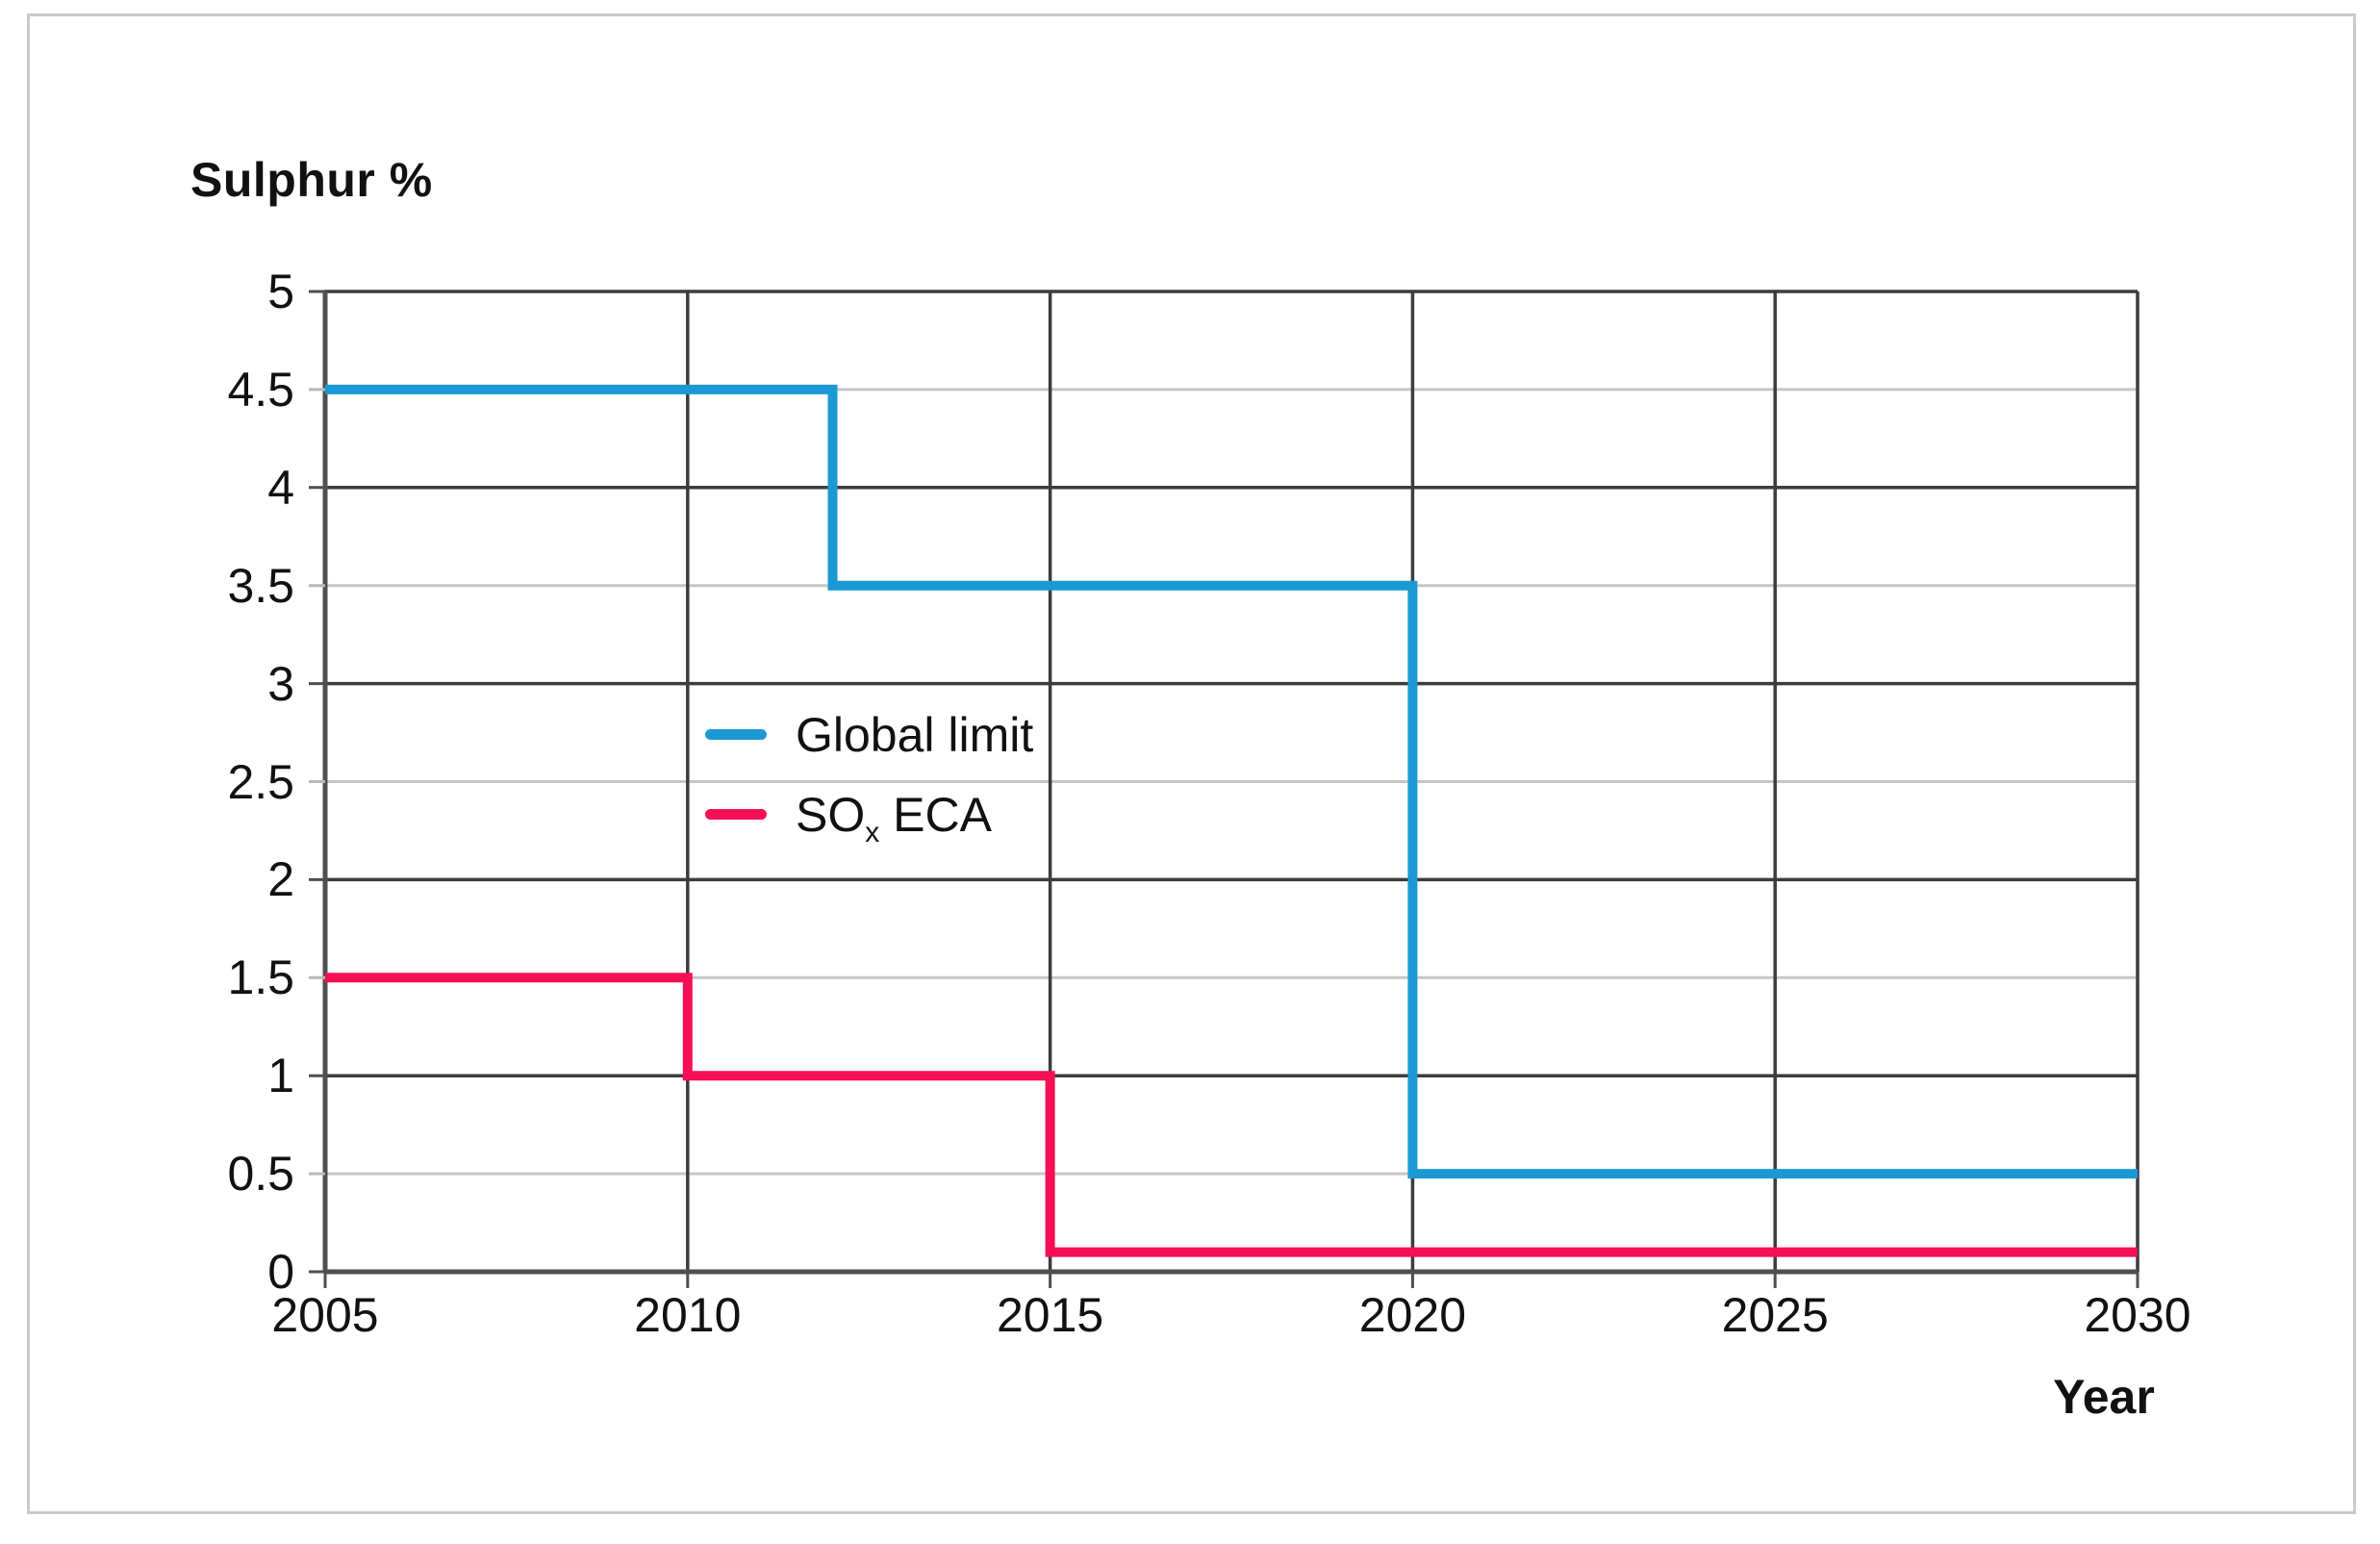 The height and width of the screenshot is (1544, 2380). I want to click on y-tick-label: 3.5, so click(261, 585).